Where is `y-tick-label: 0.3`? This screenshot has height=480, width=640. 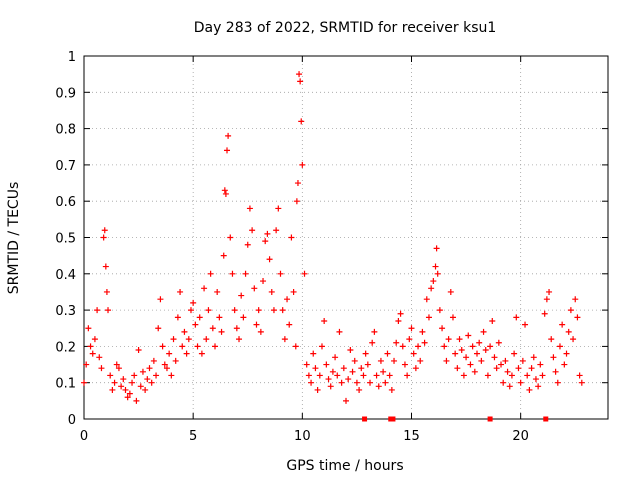 y-tick-label: 0.3 is located at coordinates (65, 311).